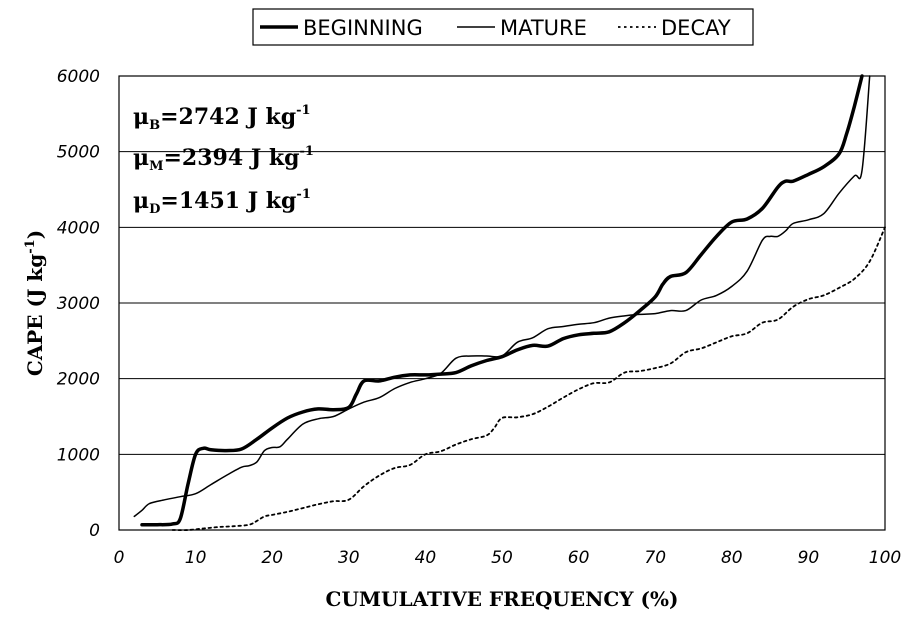 Image resolution: width=911 pixels, height=623 pixels. I want to click on mean-annotation-b: μB=2742 J kg-1, so click(222, 118).